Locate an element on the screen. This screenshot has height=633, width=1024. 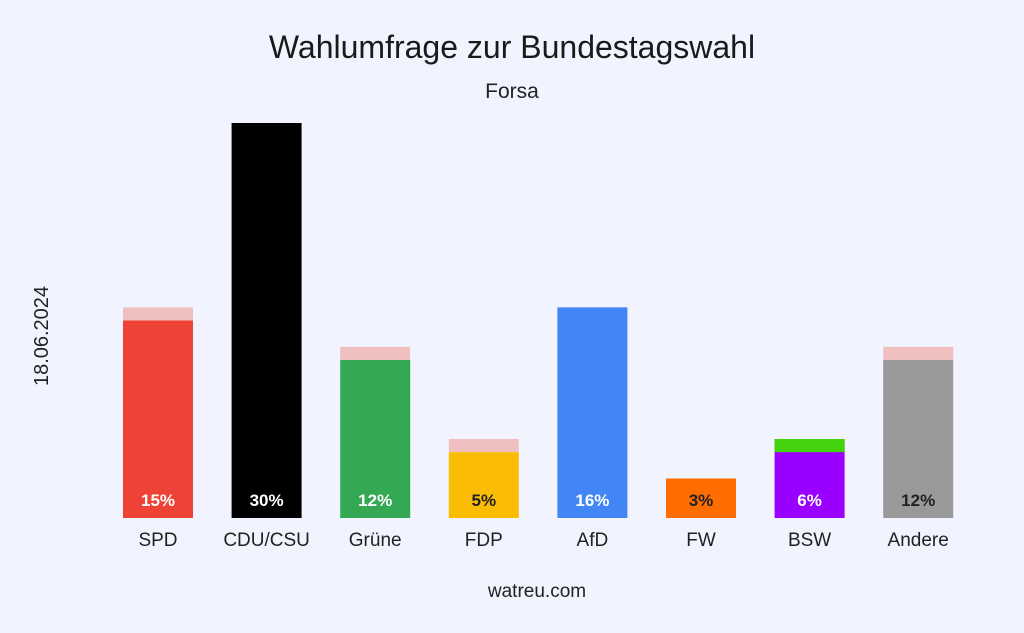
bar-fdp is located at coordinates (483, 485).